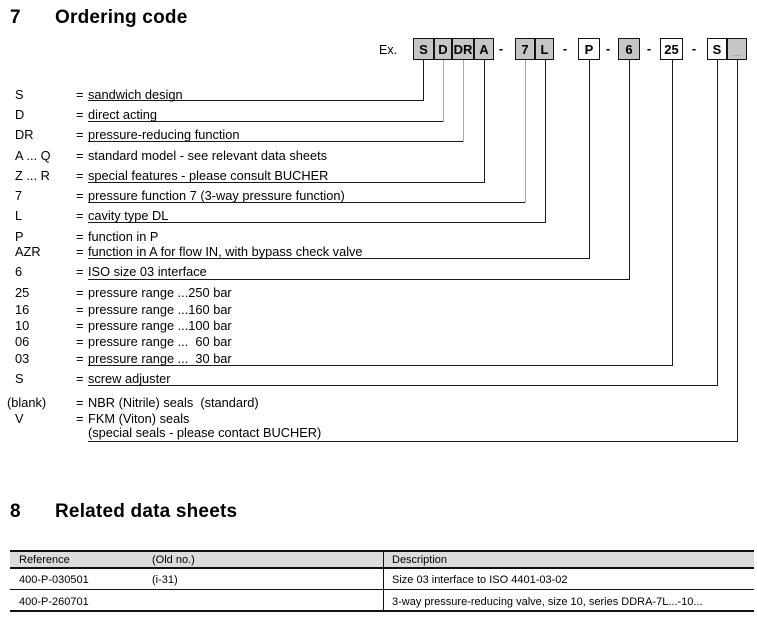 The height and width of the screenshot is (621, 757). Describe the element at coordinates (19, 271) in the screenshot. I see `code-label: 6` at that location.